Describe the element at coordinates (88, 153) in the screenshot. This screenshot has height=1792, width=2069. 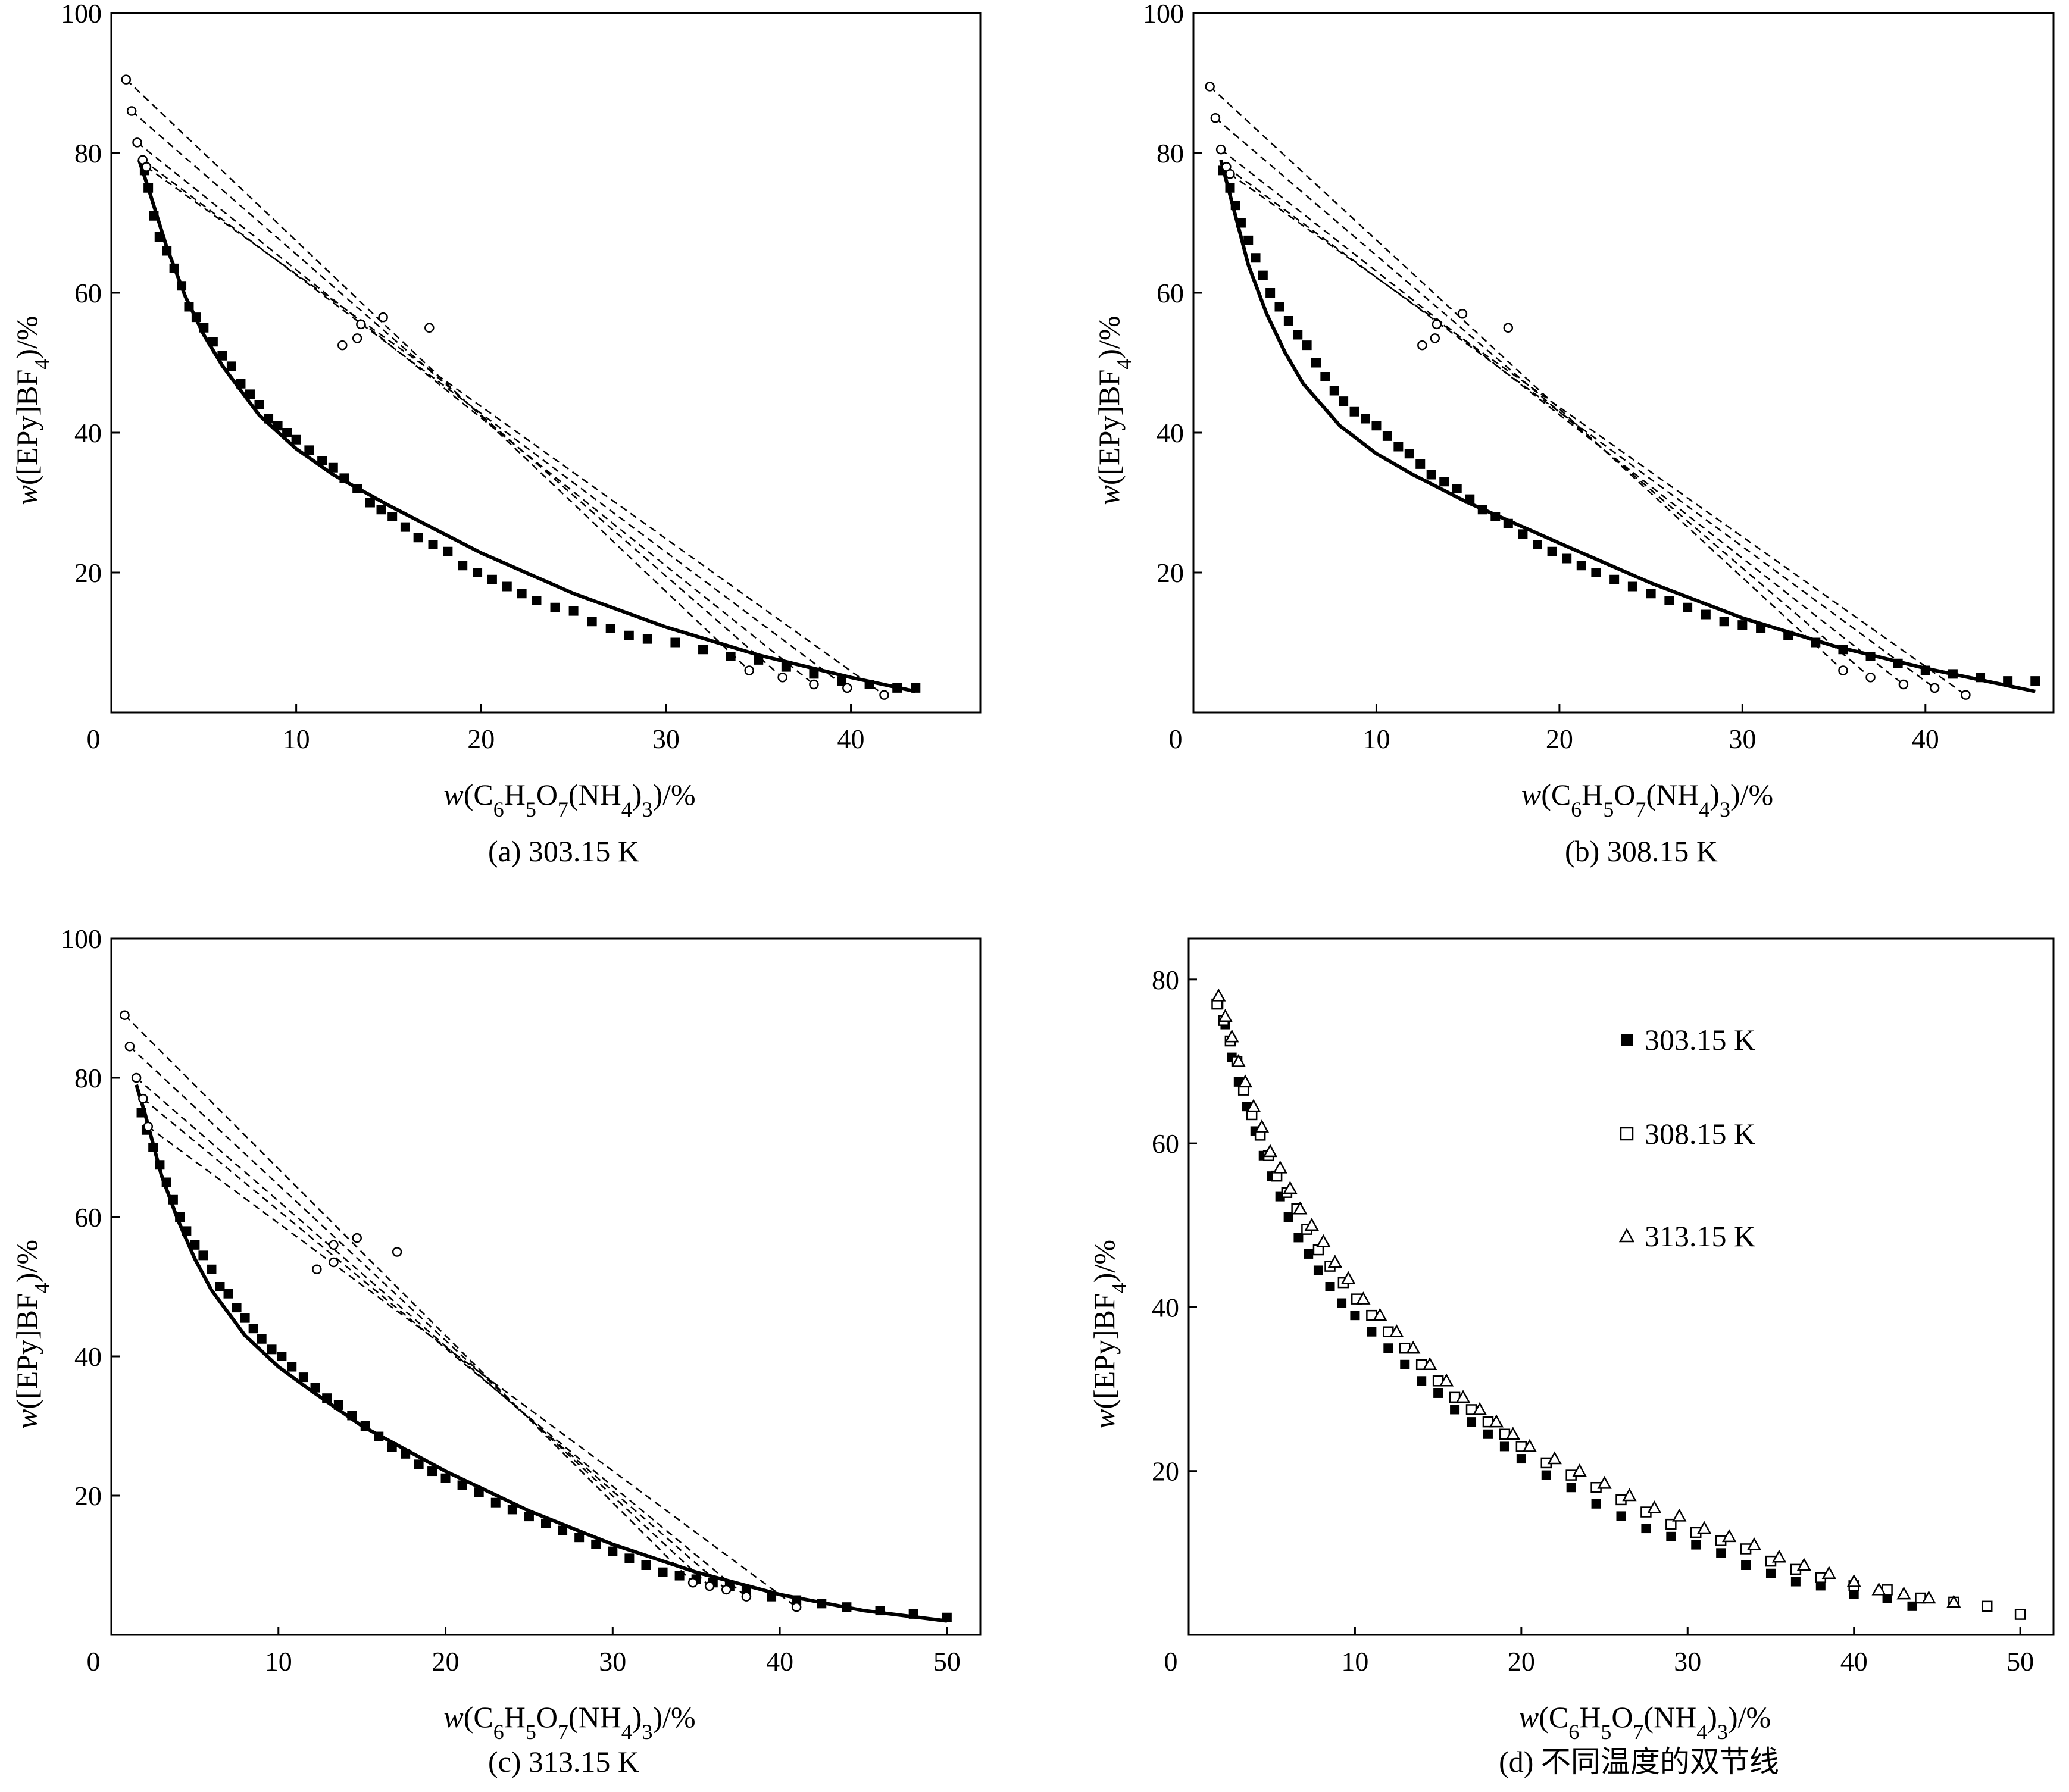
I see `y-tick-label: 80` at that location.